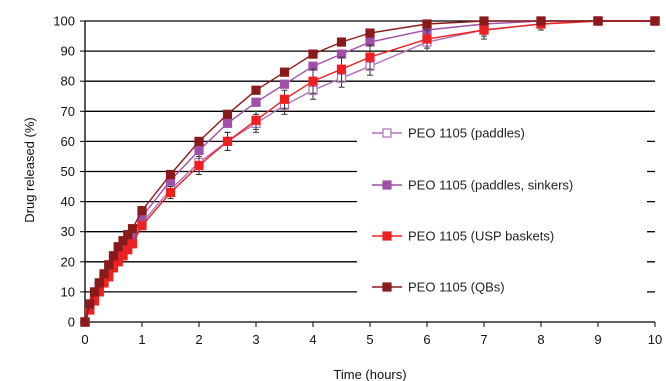 Image resolution: width=666 pixels, height=381 pixels. I want to click on y-tick-label-90: 90, so click(68, 51).